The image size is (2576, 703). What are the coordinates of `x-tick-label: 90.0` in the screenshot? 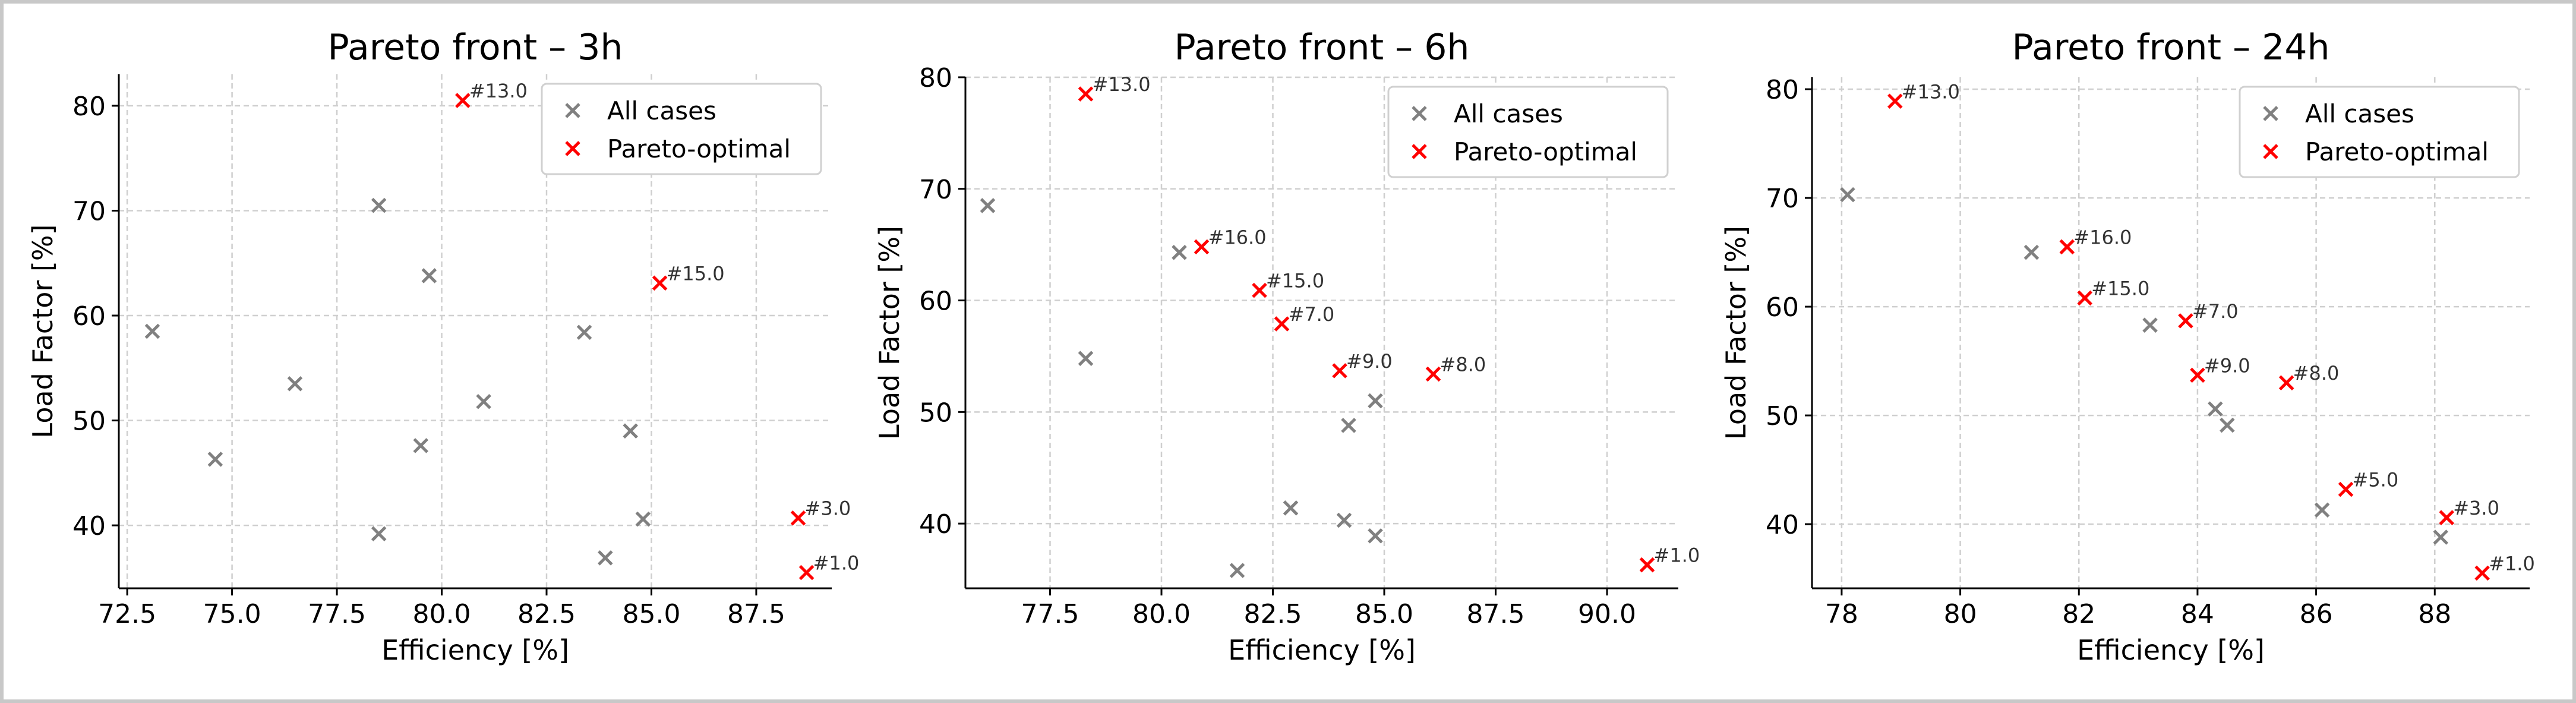 It's located at (1607, 614).